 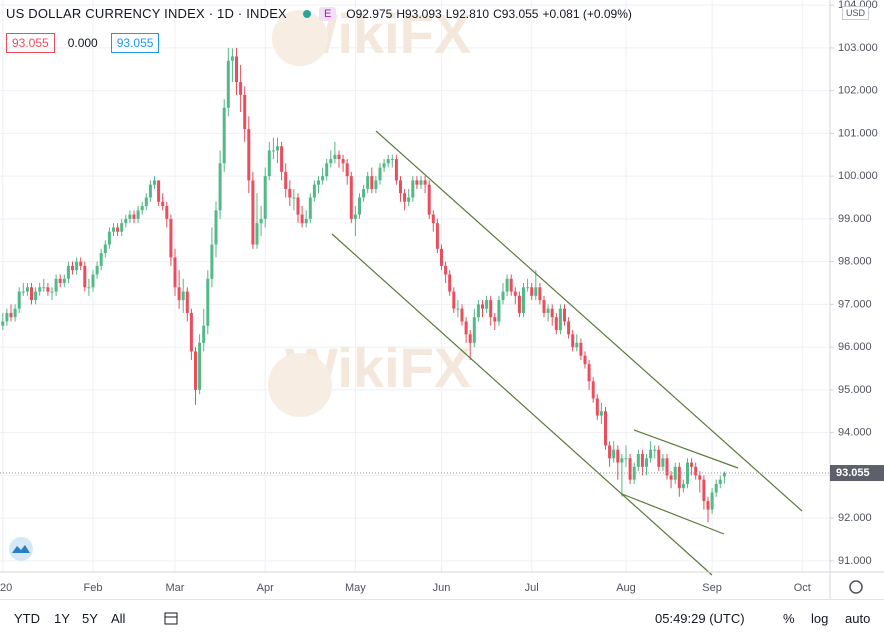 What do you see at coordinates (856, 587) in the screenshot?
I see `settings-button` at bounding box center [856, 587].